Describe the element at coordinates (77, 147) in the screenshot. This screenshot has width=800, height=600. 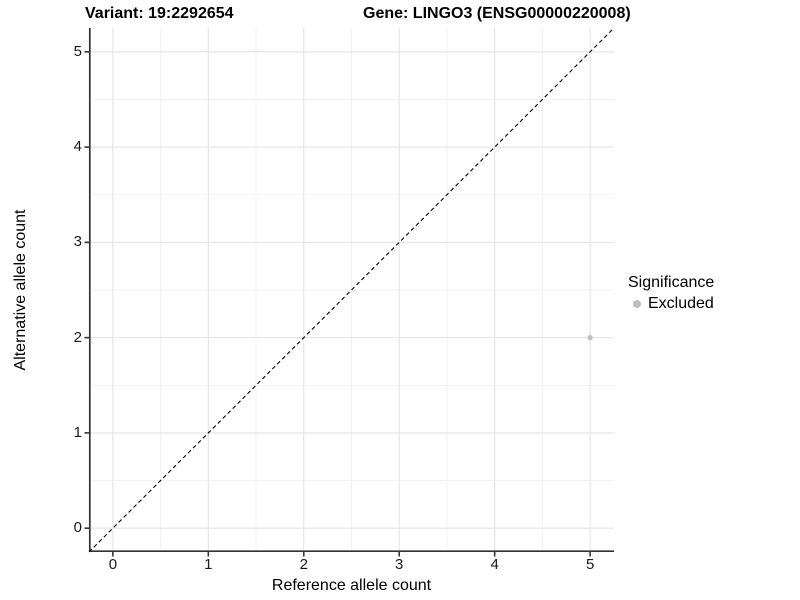
I see `y-tick-label: 4` at that location.